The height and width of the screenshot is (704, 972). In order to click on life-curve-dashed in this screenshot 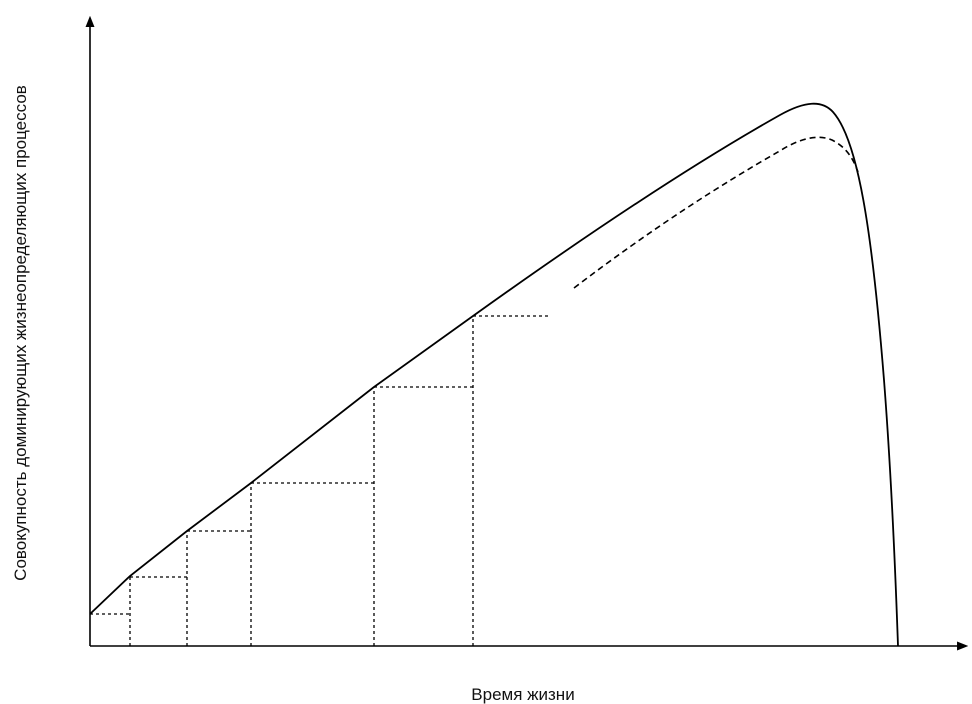, I will do `click(716, 212)`.